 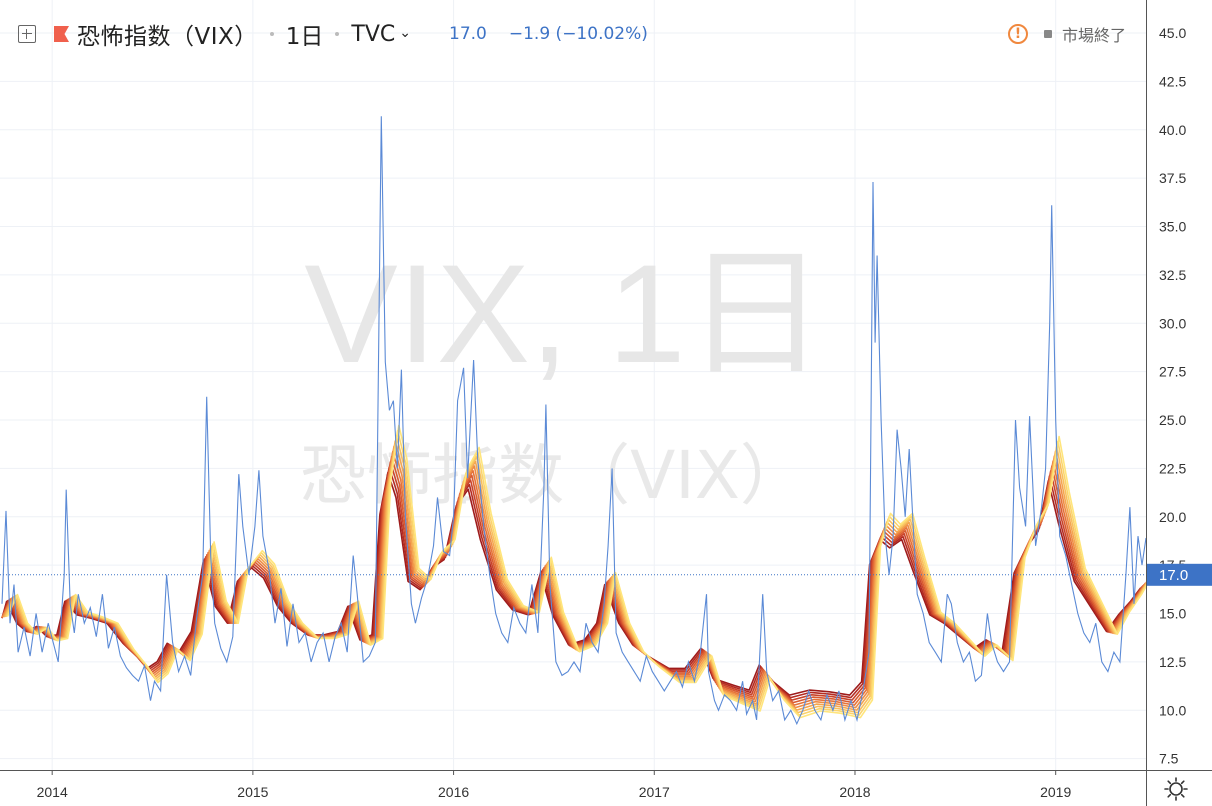 I want to click on market-status-dot, so click(x=1048, y=34).